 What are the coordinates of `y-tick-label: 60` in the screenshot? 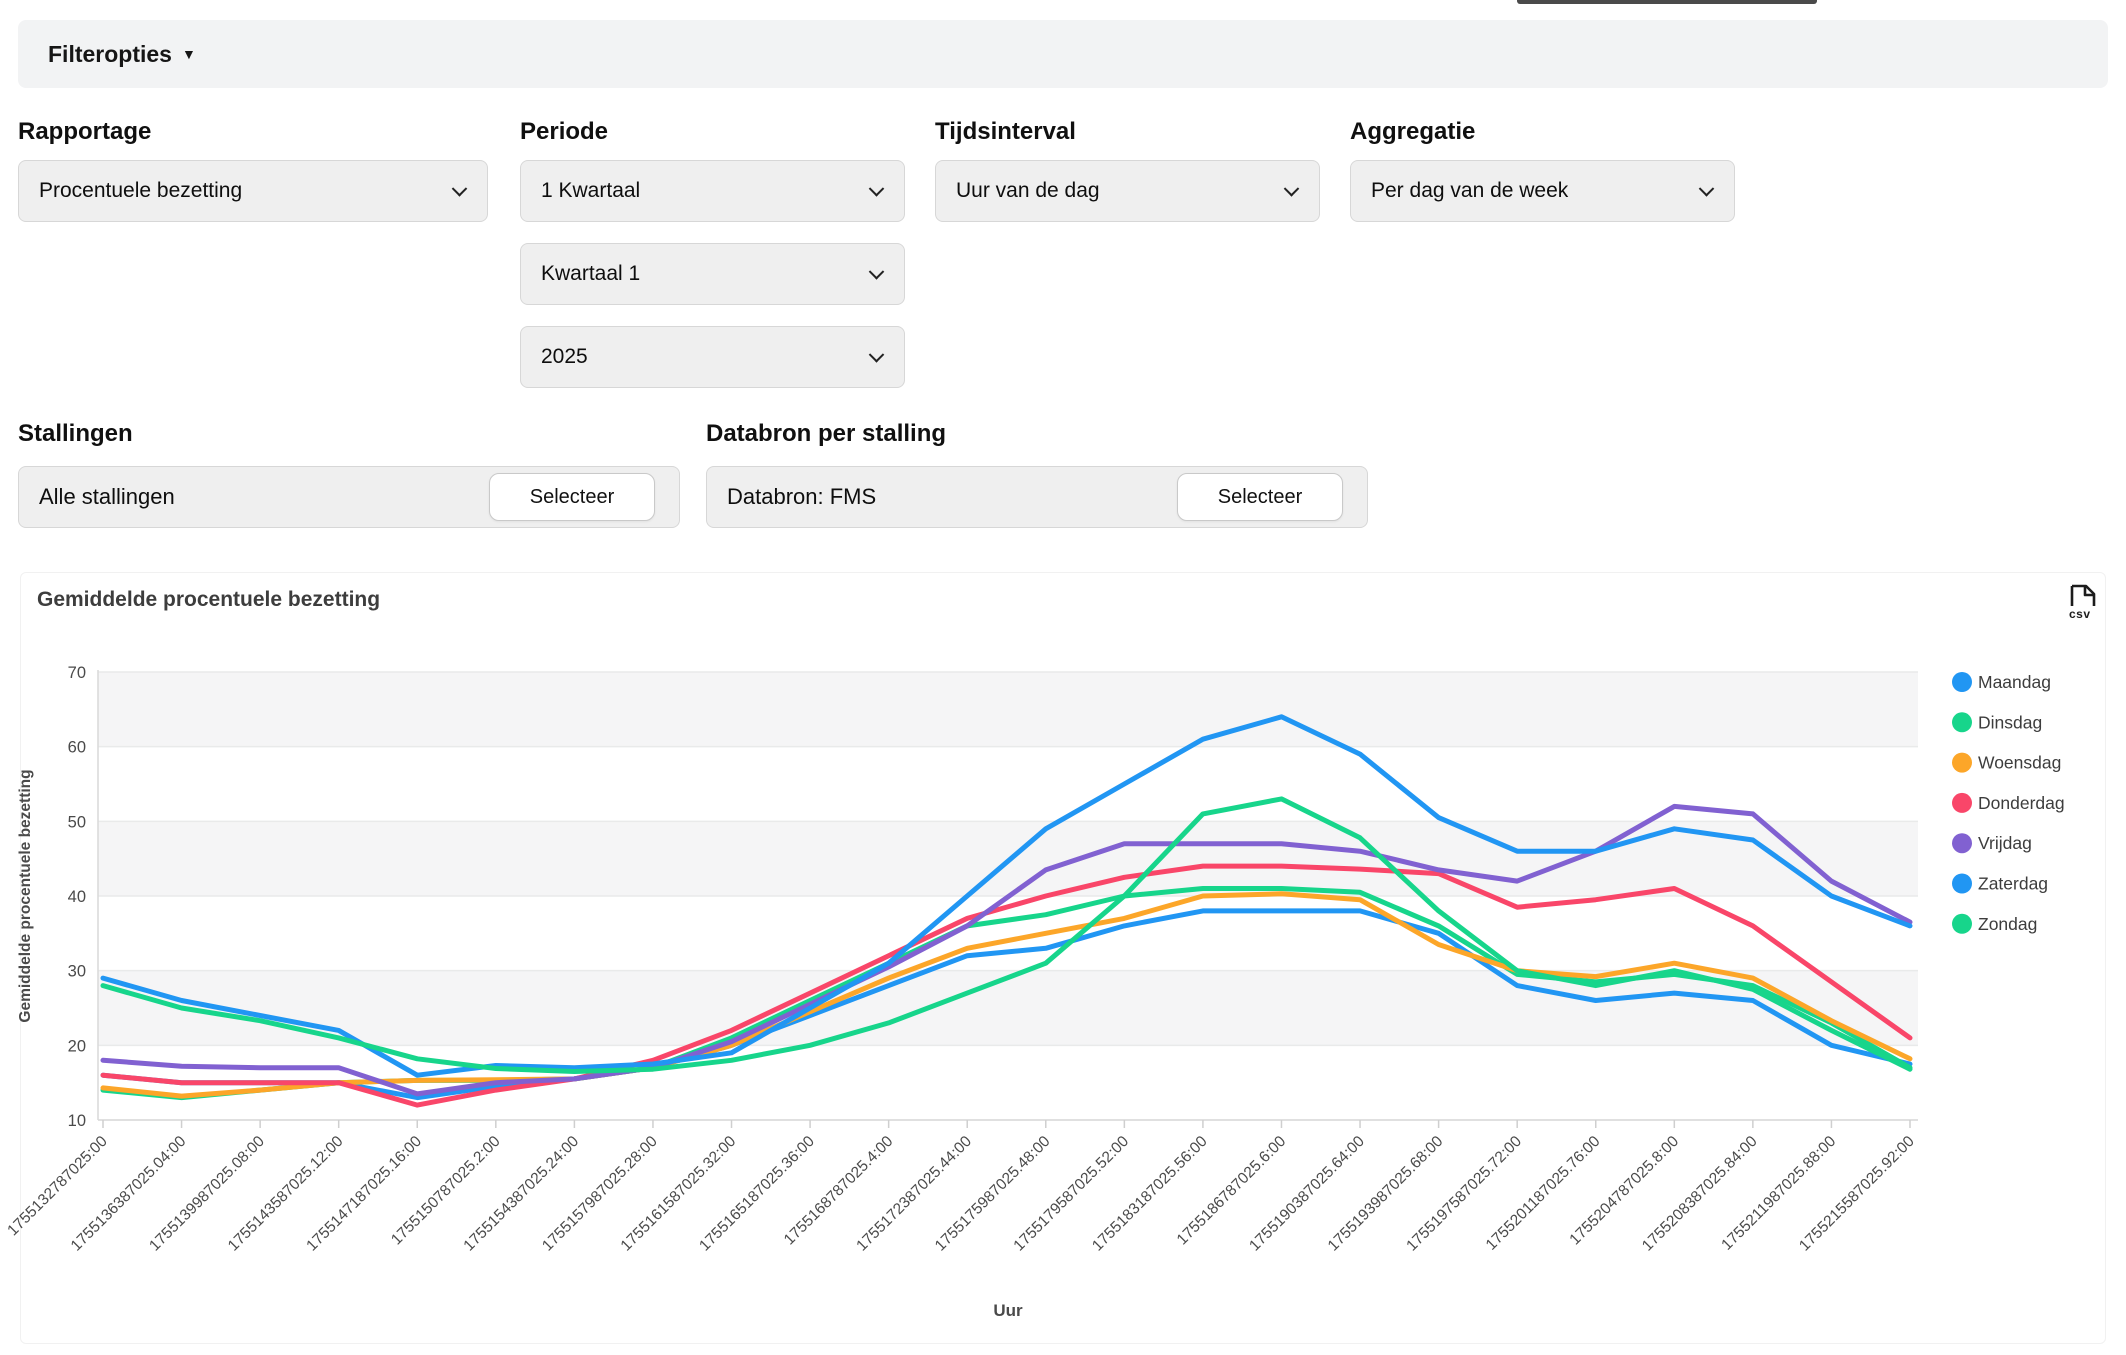 It's located at (77, 748).